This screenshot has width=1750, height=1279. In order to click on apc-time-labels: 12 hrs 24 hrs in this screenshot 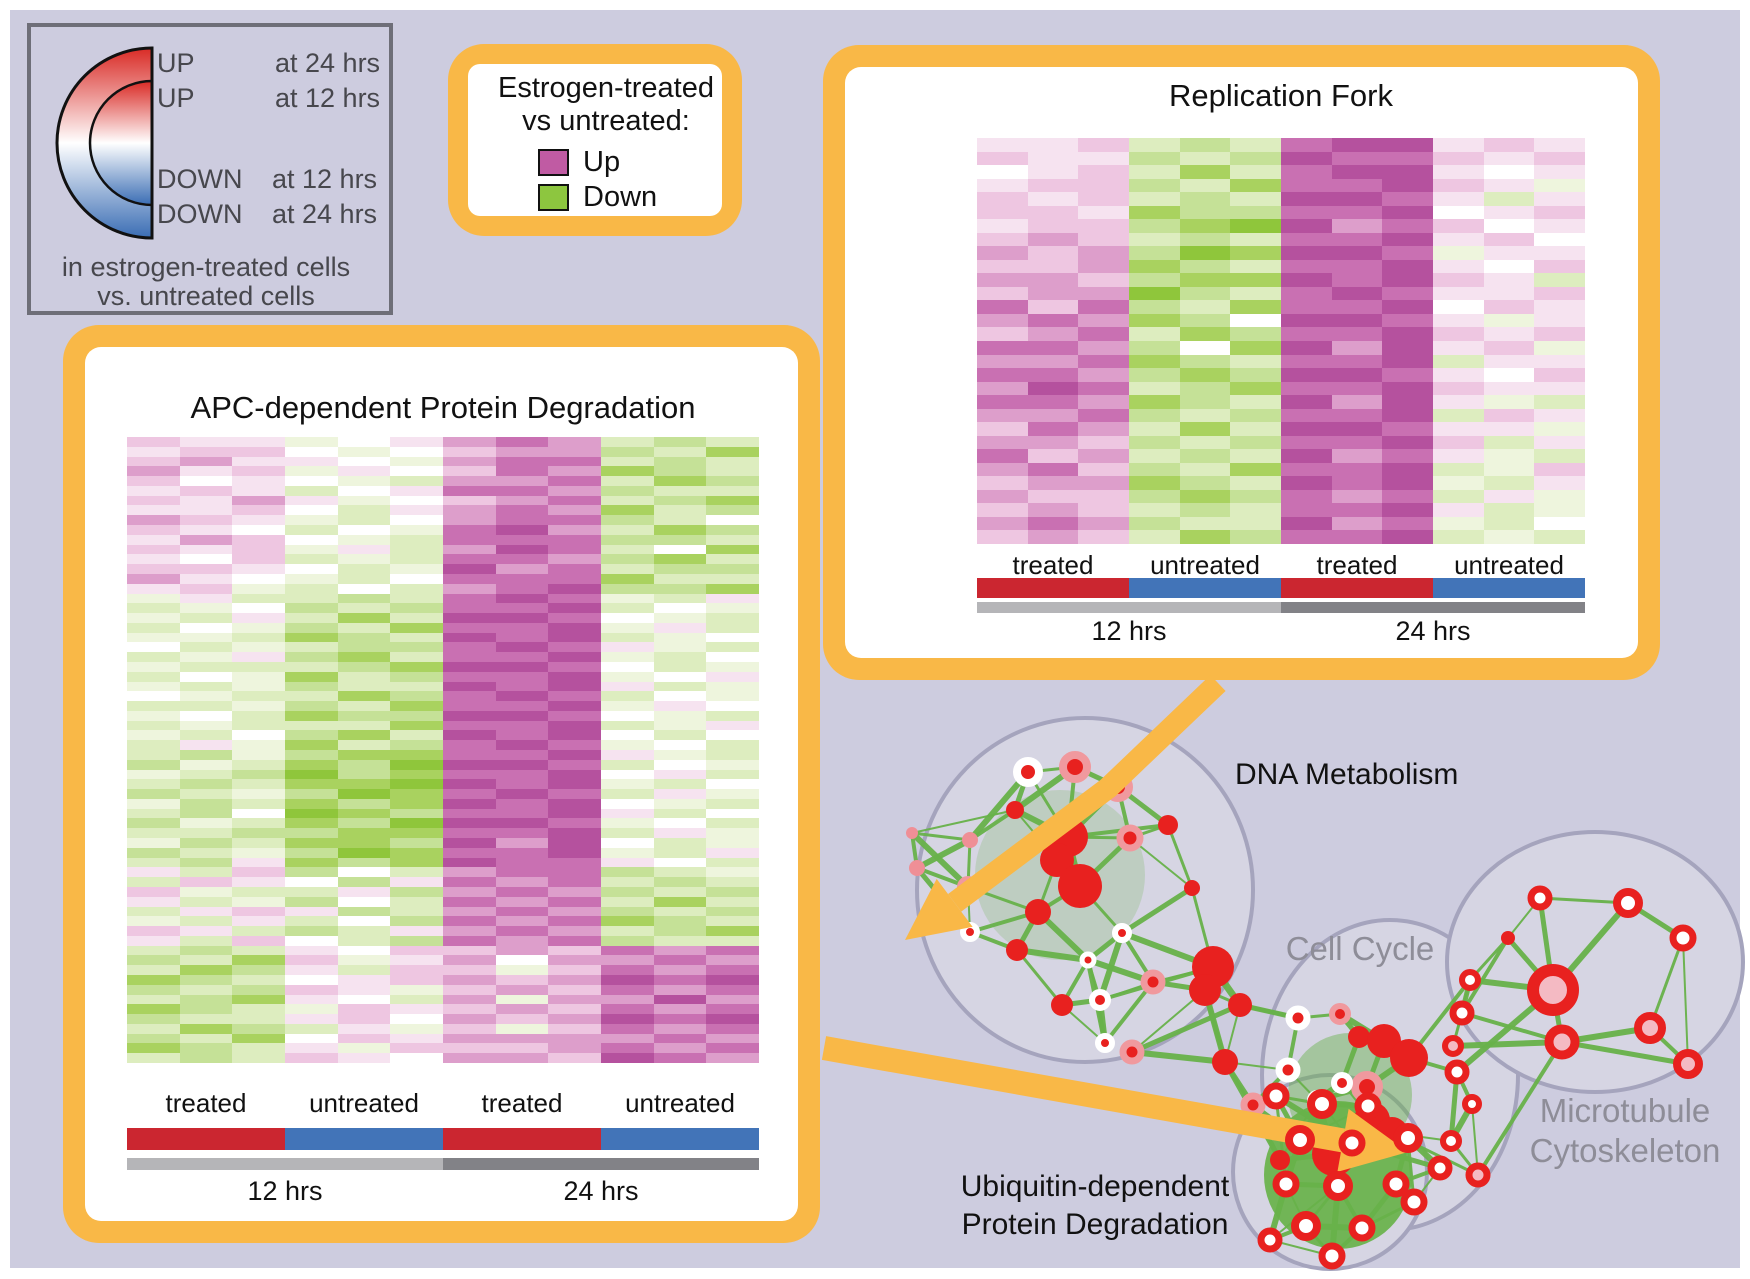, I will do `click(443, 1191)`.